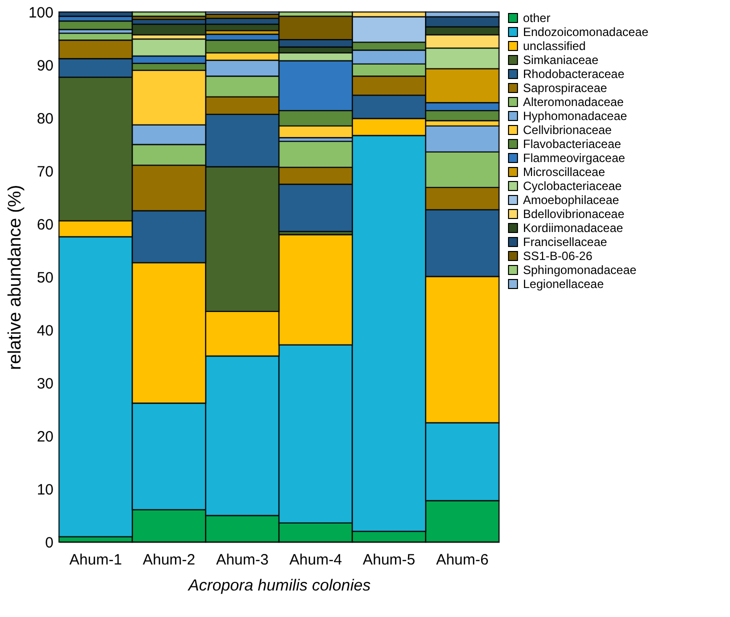  I want to click on legend-label: Rhodobacteraceae, so click(574, 74).